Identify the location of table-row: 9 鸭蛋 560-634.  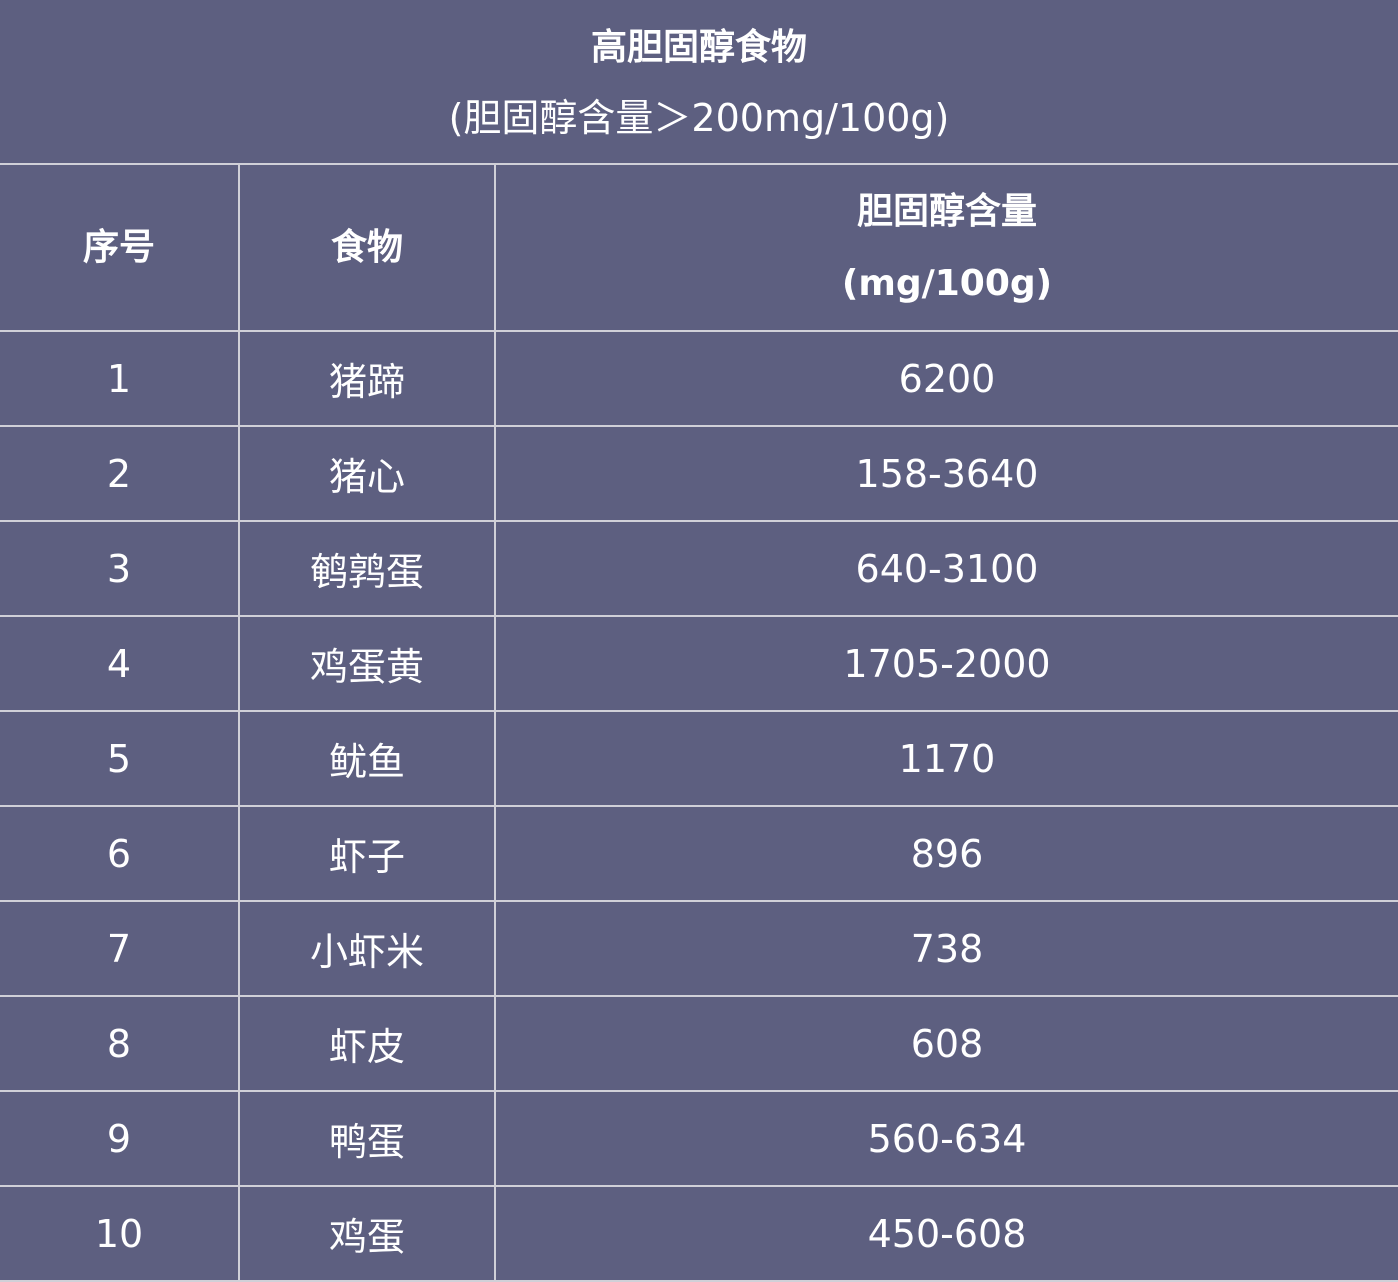
(699, 1138).